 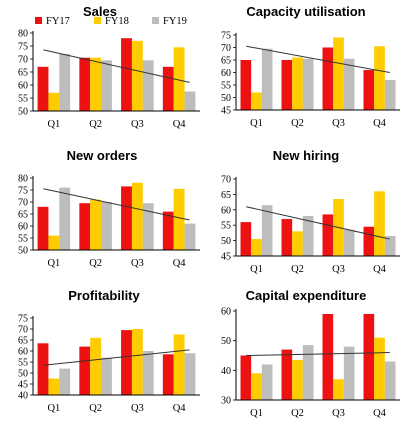 I want to click on chart-panel: Capital expenditure 30 40 50 60 Q1 Q2 Q3 Q4, so click(x=310, y=353).